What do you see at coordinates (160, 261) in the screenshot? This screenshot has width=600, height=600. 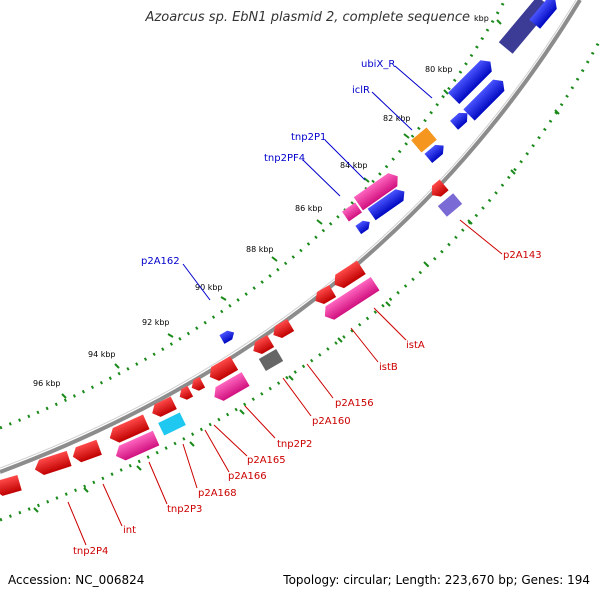 I see `gene-label: p2A162` at bounding box center [160, 261].